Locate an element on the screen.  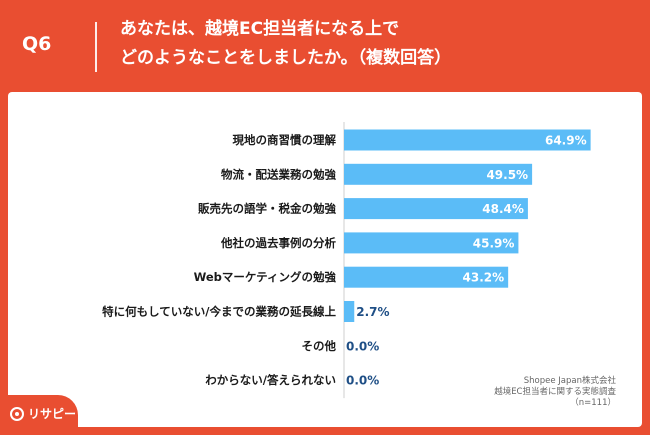
value-label: 2.7% is located at coordinates (372, 312).